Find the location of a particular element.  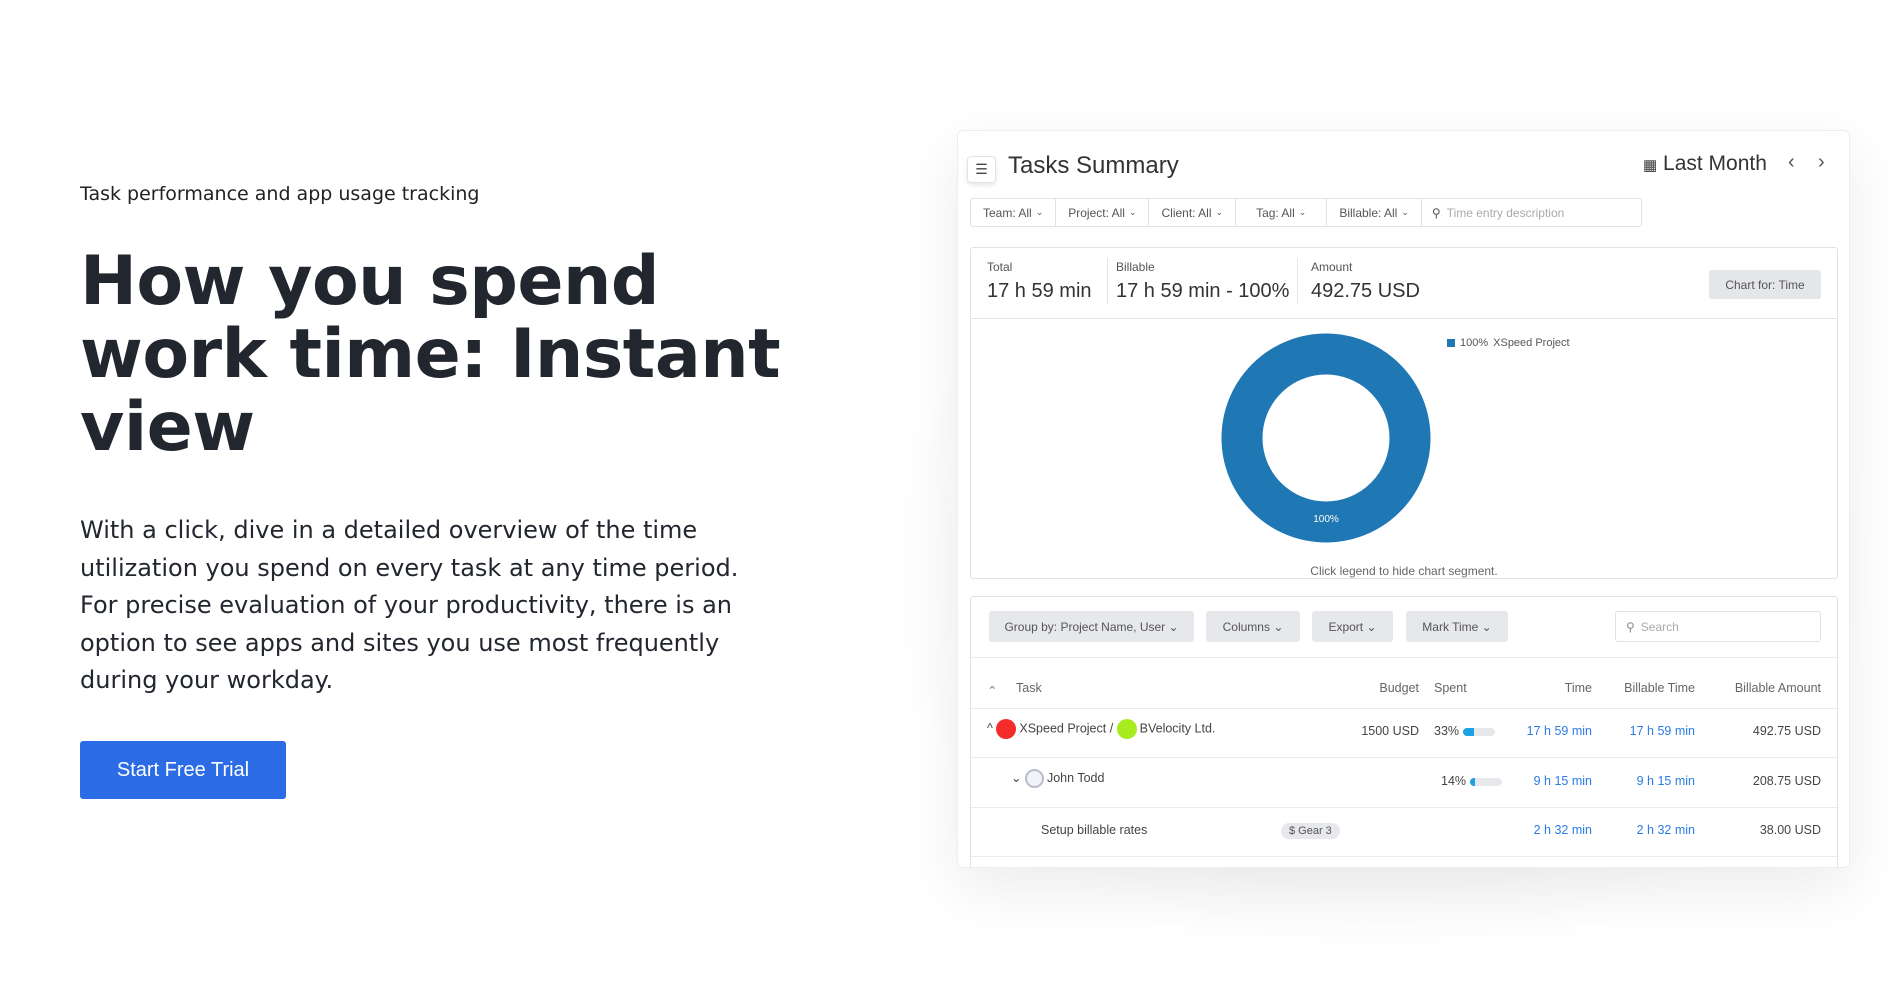

client-color-dot is located at coordinates (1126, 729).